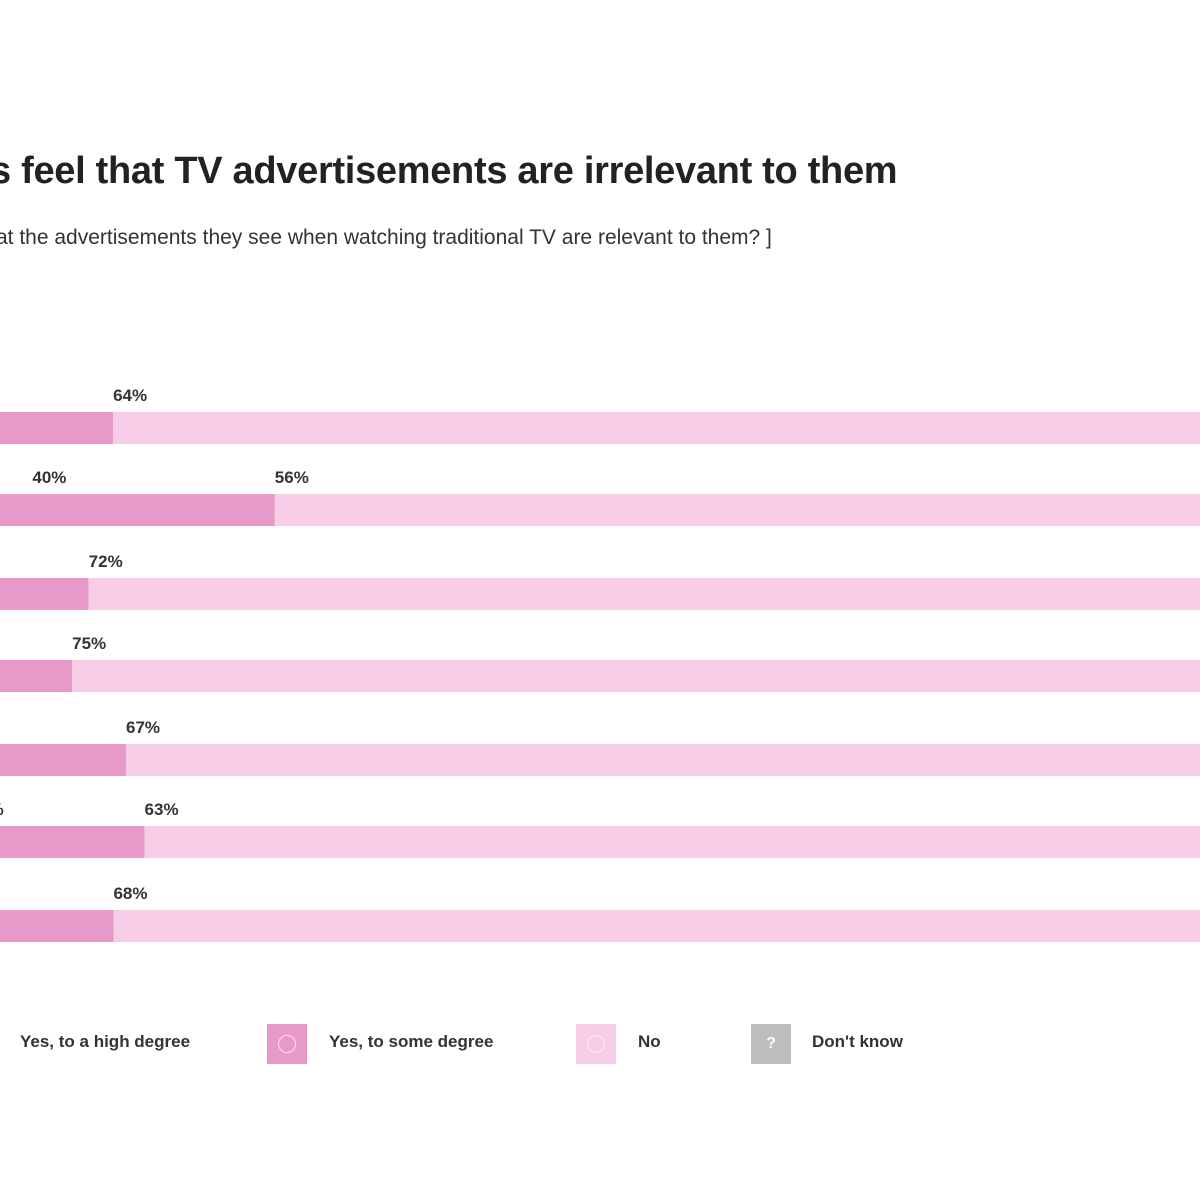 This screenshot has height=1200, width=1200. Describe the element at coordinates (130, 395) in the screenshot. I see `label-no: 64%` at that location.